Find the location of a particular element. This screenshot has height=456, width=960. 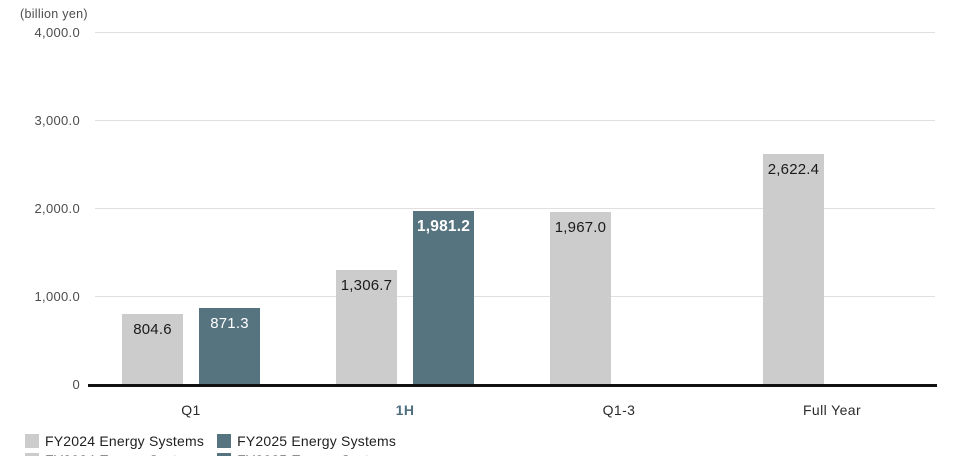

bar-value-label: 2,622.4 is located at coordinates (793, 169).